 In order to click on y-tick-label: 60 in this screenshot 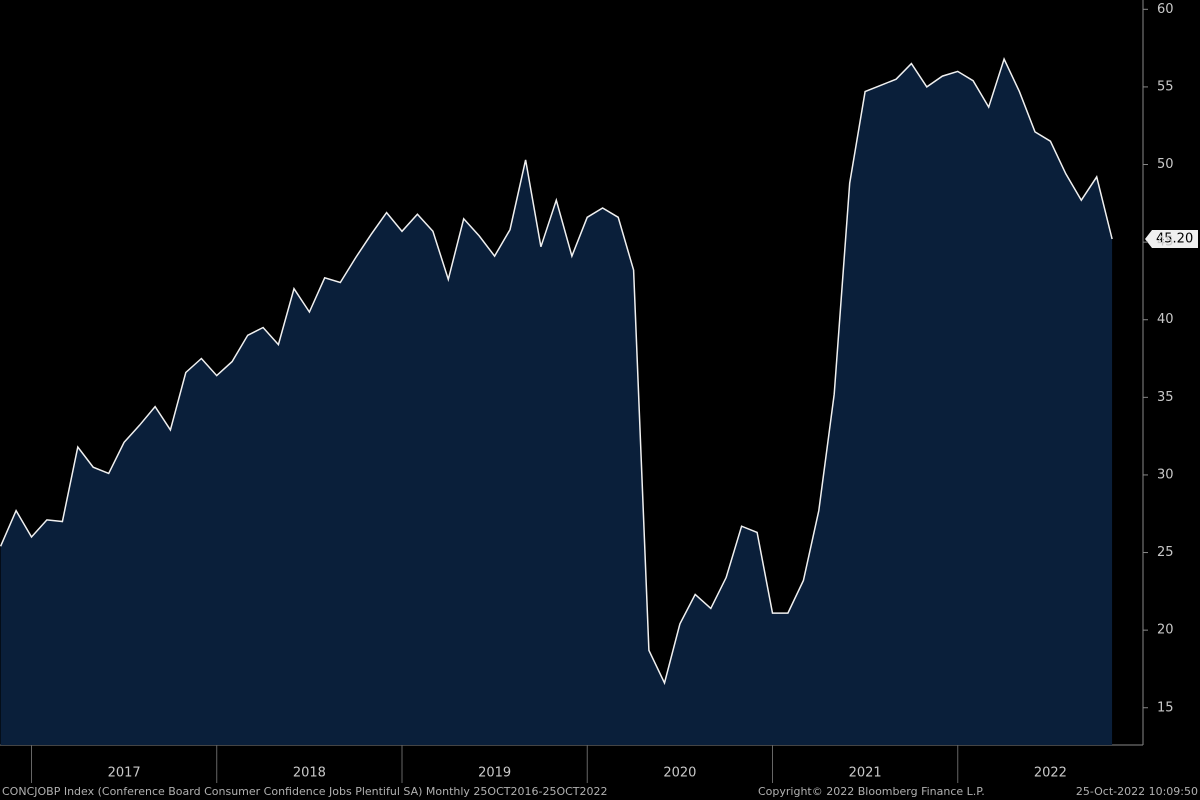, I will do `click(1165, 9)`.